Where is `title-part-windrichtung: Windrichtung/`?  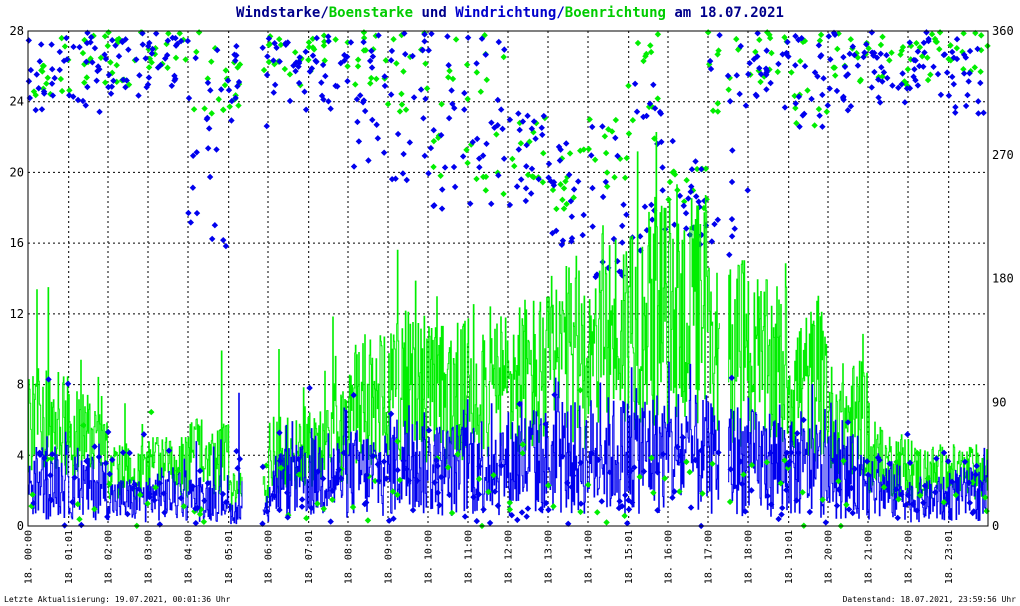 title-part-windrichtung: Windrichtung/ is located at coordinates (510, 13).